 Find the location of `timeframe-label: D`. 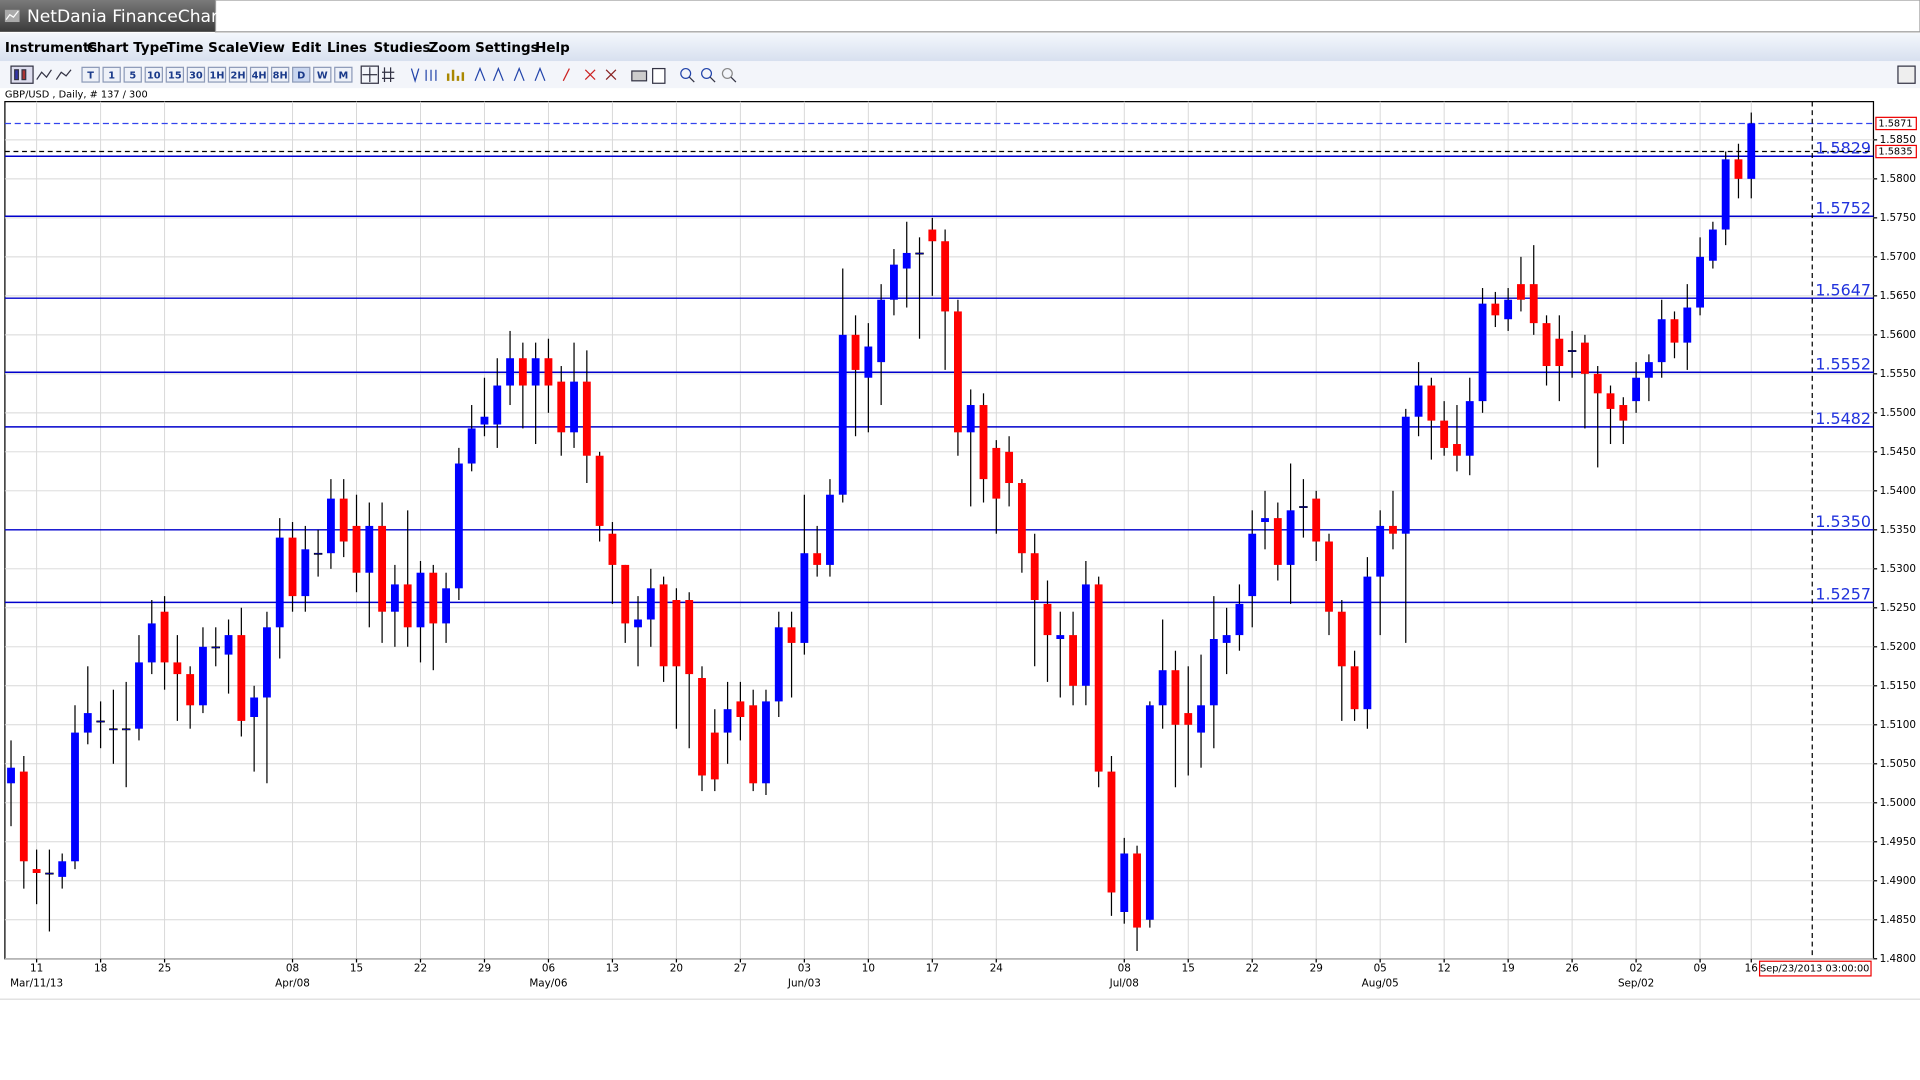

timeframe-label: D is located at coordinates (301, 75).